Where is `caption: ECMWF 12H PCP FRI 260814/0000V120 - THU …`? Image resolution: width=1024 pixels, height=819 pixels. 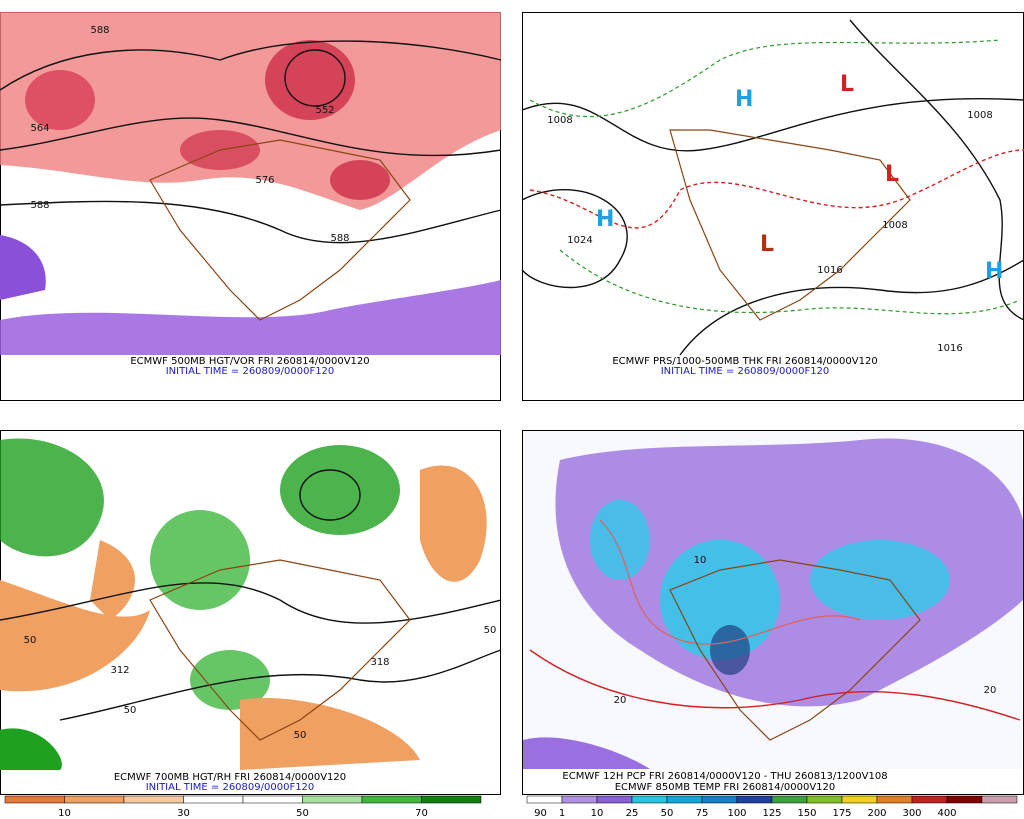
caption: ECMWF 12H PCP FRI 260814/0000V120 - THU … is located at coordinates (724, 776).